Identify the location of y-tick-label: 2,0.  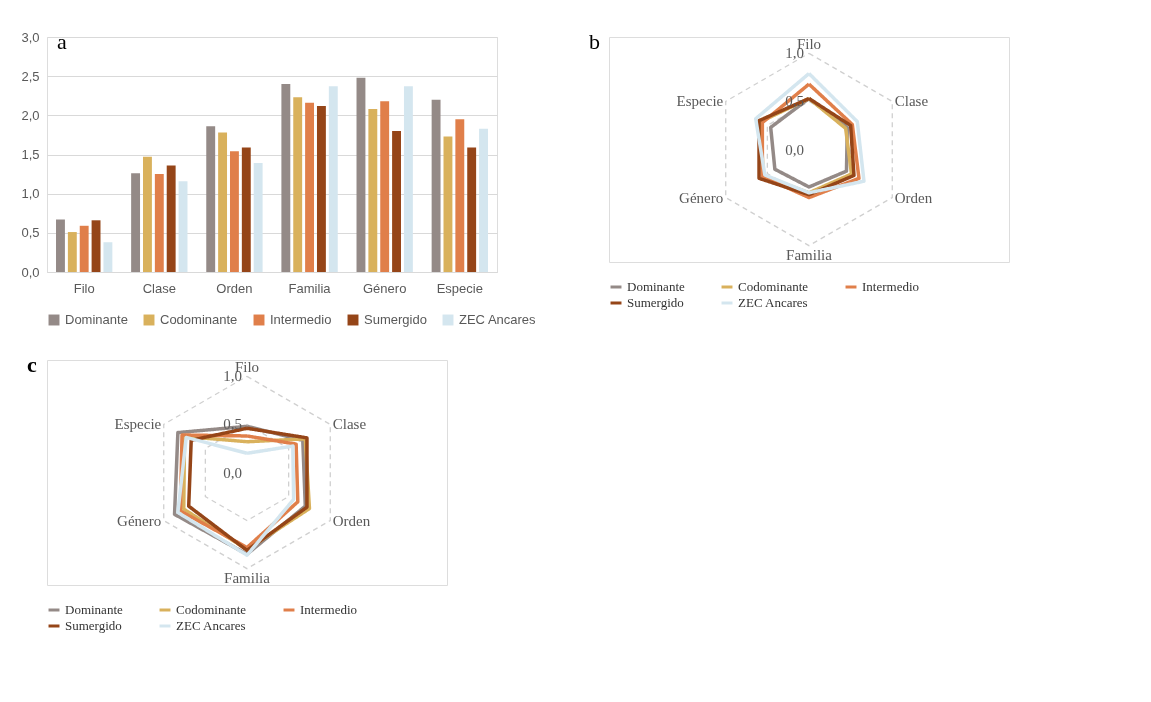
(30, 115).